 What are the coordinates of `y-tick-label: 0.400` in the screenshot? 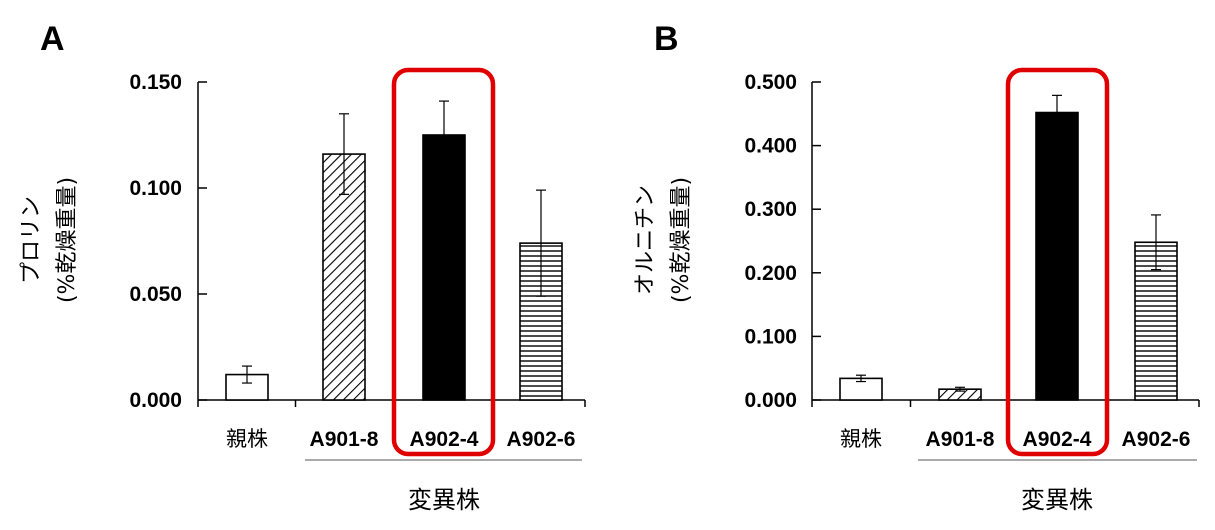 It's located at (770, 146).